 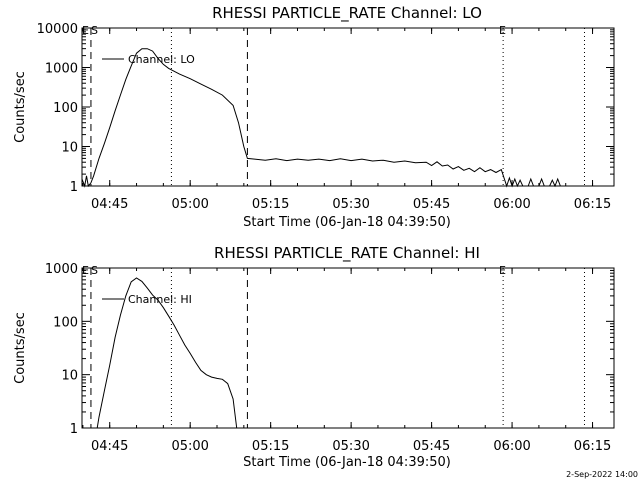 I want to click on chart-hi-series-line, so click(x=167, y=353).